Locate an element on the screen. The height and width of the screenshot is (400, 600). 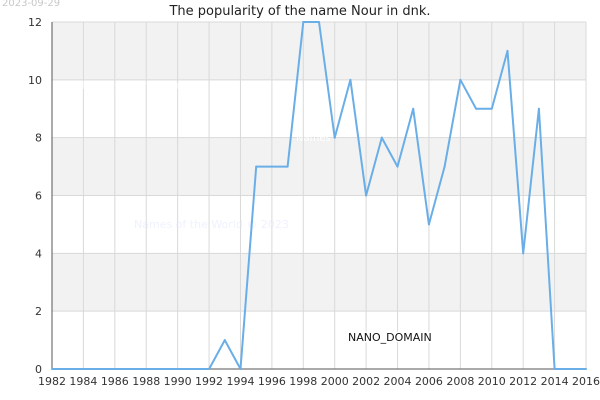
watermark-center: Names is located at coordinates (313, 138).